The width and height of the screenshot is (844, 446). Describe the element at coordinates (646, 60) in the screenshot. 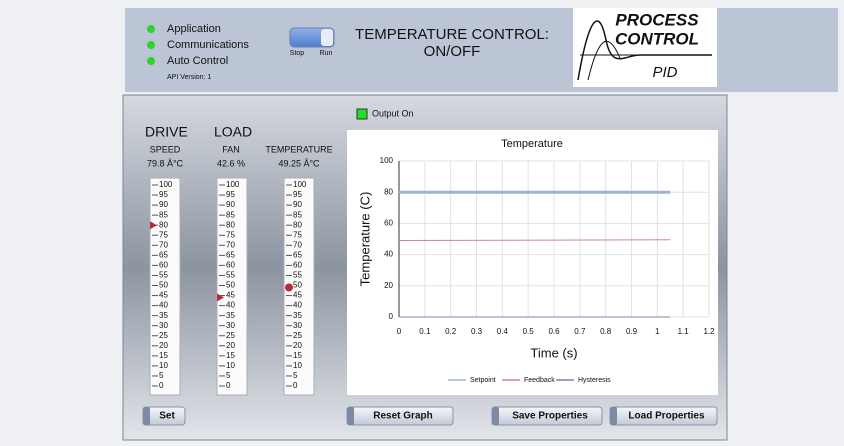

I see `logo-curve2` at that location.